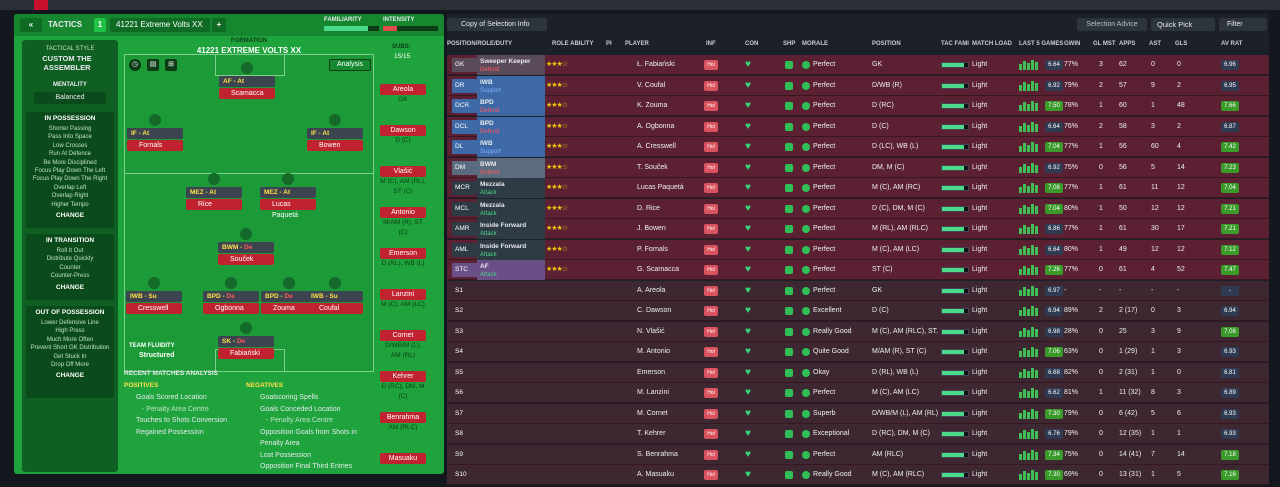 This screenshot has height=487, width=1280. What do you see at coordinates (403, 181) in the screenshot?
I see `sub-player: Vlašić M (C), AM (RL), ST (C)` at bounding box center [403, 181].